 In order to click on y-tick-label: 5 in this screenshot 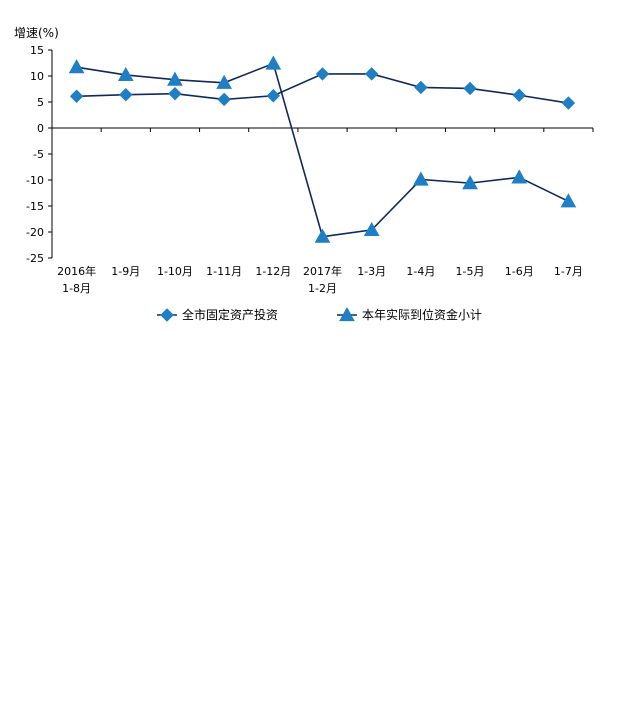, I will do `click(40, 102)`.